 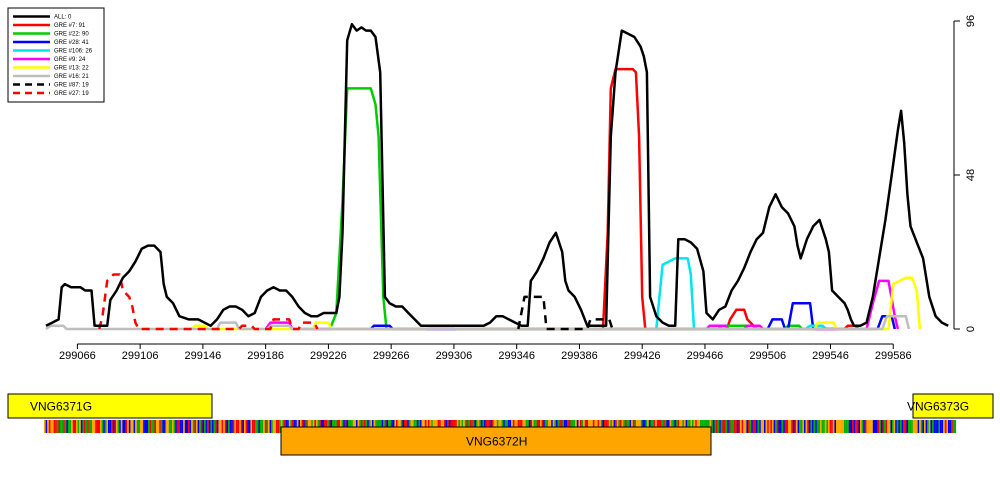 I want to click on x-tick-label: 299266, so click(x=391, y=356).